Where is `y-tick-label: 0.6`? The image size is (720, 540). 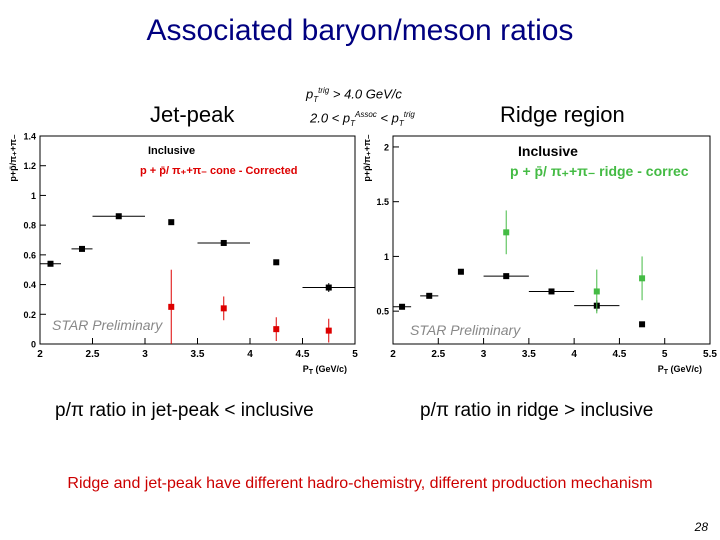
y-tick-label: 0.6 is located at coordinates (29, 255).